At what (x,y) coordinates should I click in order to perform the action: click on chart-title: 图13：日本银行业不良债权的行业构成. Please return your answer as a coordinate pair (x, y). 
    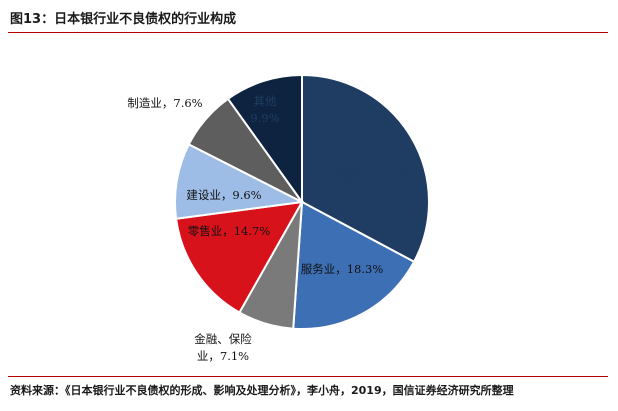
    Looking at the image, I should click on (123, 19).